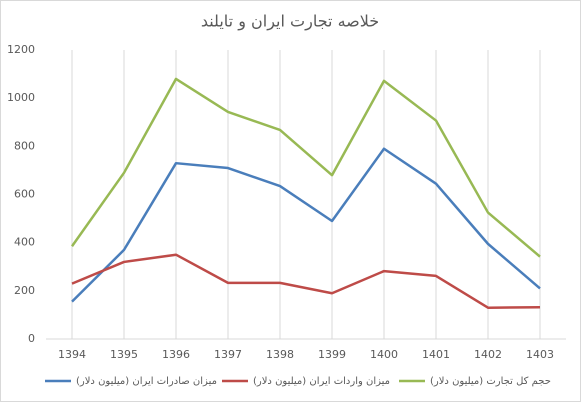 The height and width of the screenshot is (402, 581). I want to click on x-tick-label: 1394, so click(72, 354).